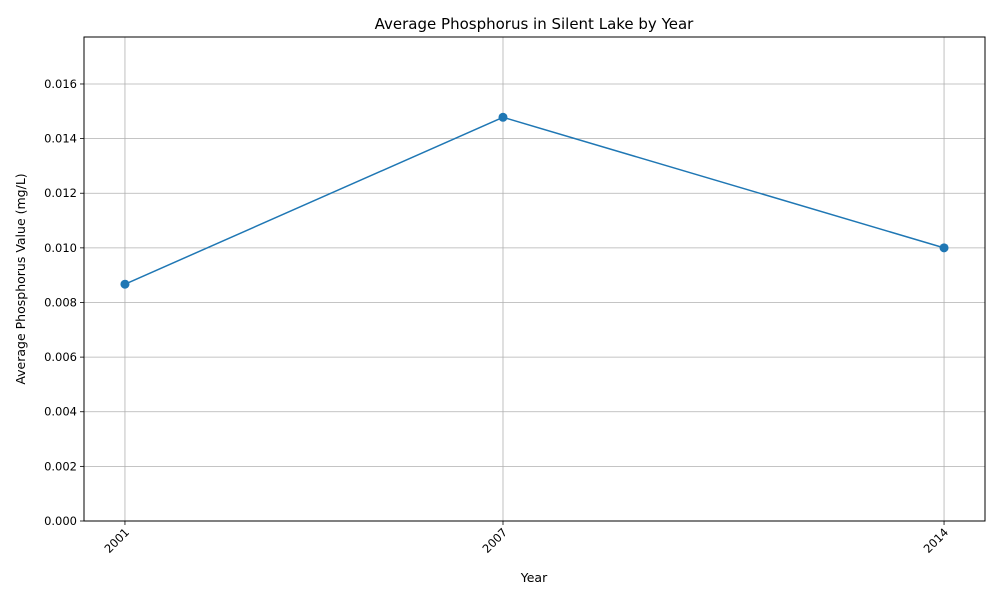 Image resolution: width=1000 pixels, height=604 pixels. What do you see at coordinates (60, 521) in the screenshot?
I see `y-tick-label: 0.000` at bounding box center [60, 521].